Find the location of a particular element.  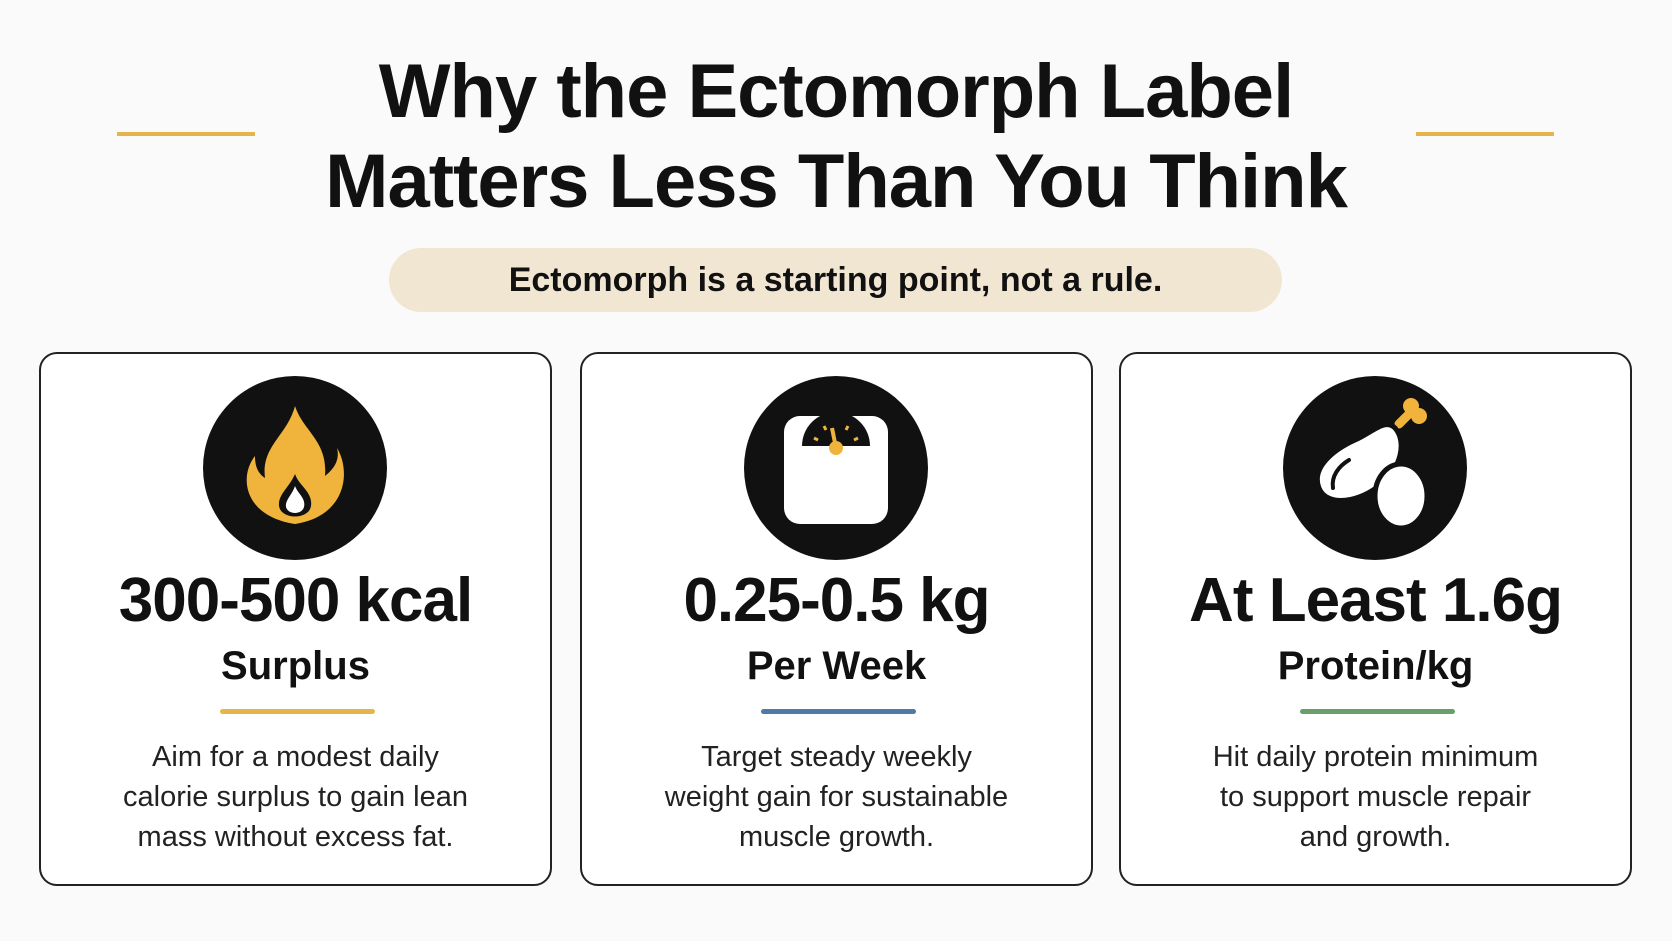

stat-unit: Surplus is located at coordinates (295, 666).